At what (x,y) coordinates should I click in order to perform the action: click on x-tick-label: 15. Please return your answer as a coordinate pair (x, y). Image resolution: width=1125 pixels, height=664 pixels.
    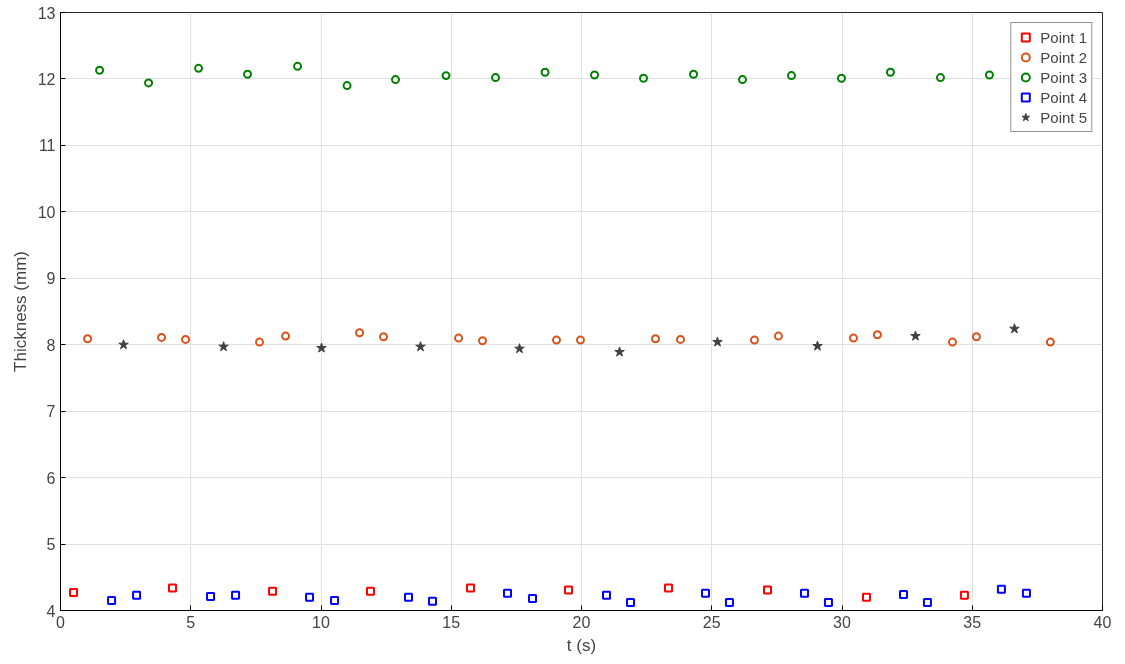
    Looking at the image, I should click on (451, 622).